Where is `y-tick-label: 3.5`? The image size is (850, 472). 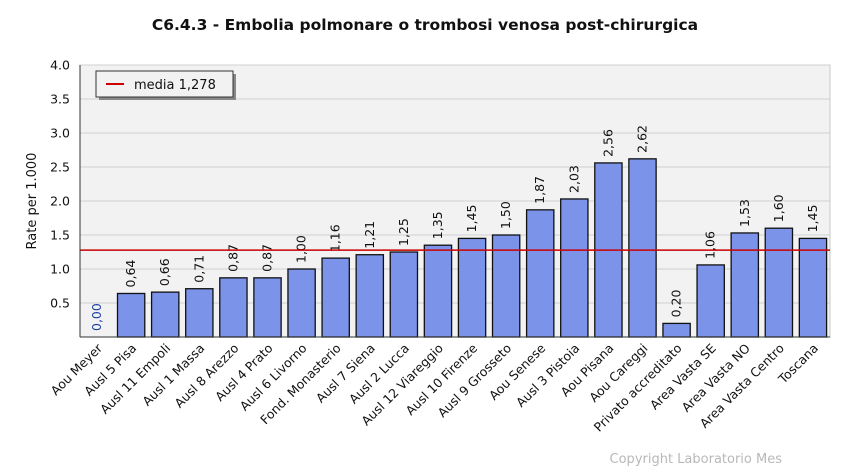 y-tick-label: 3.5 is located at coordinates (60, 99).